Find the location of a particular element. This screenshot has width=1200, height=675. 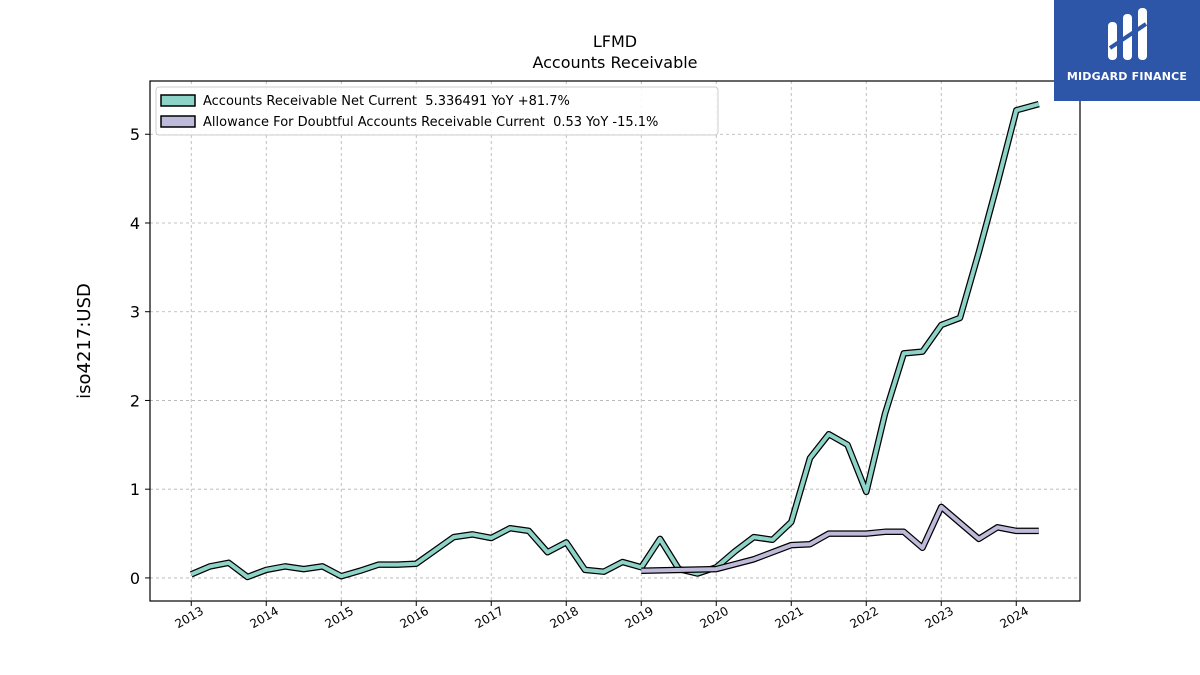

x-tick-label: 2016 is located at coordinates (414, 617).